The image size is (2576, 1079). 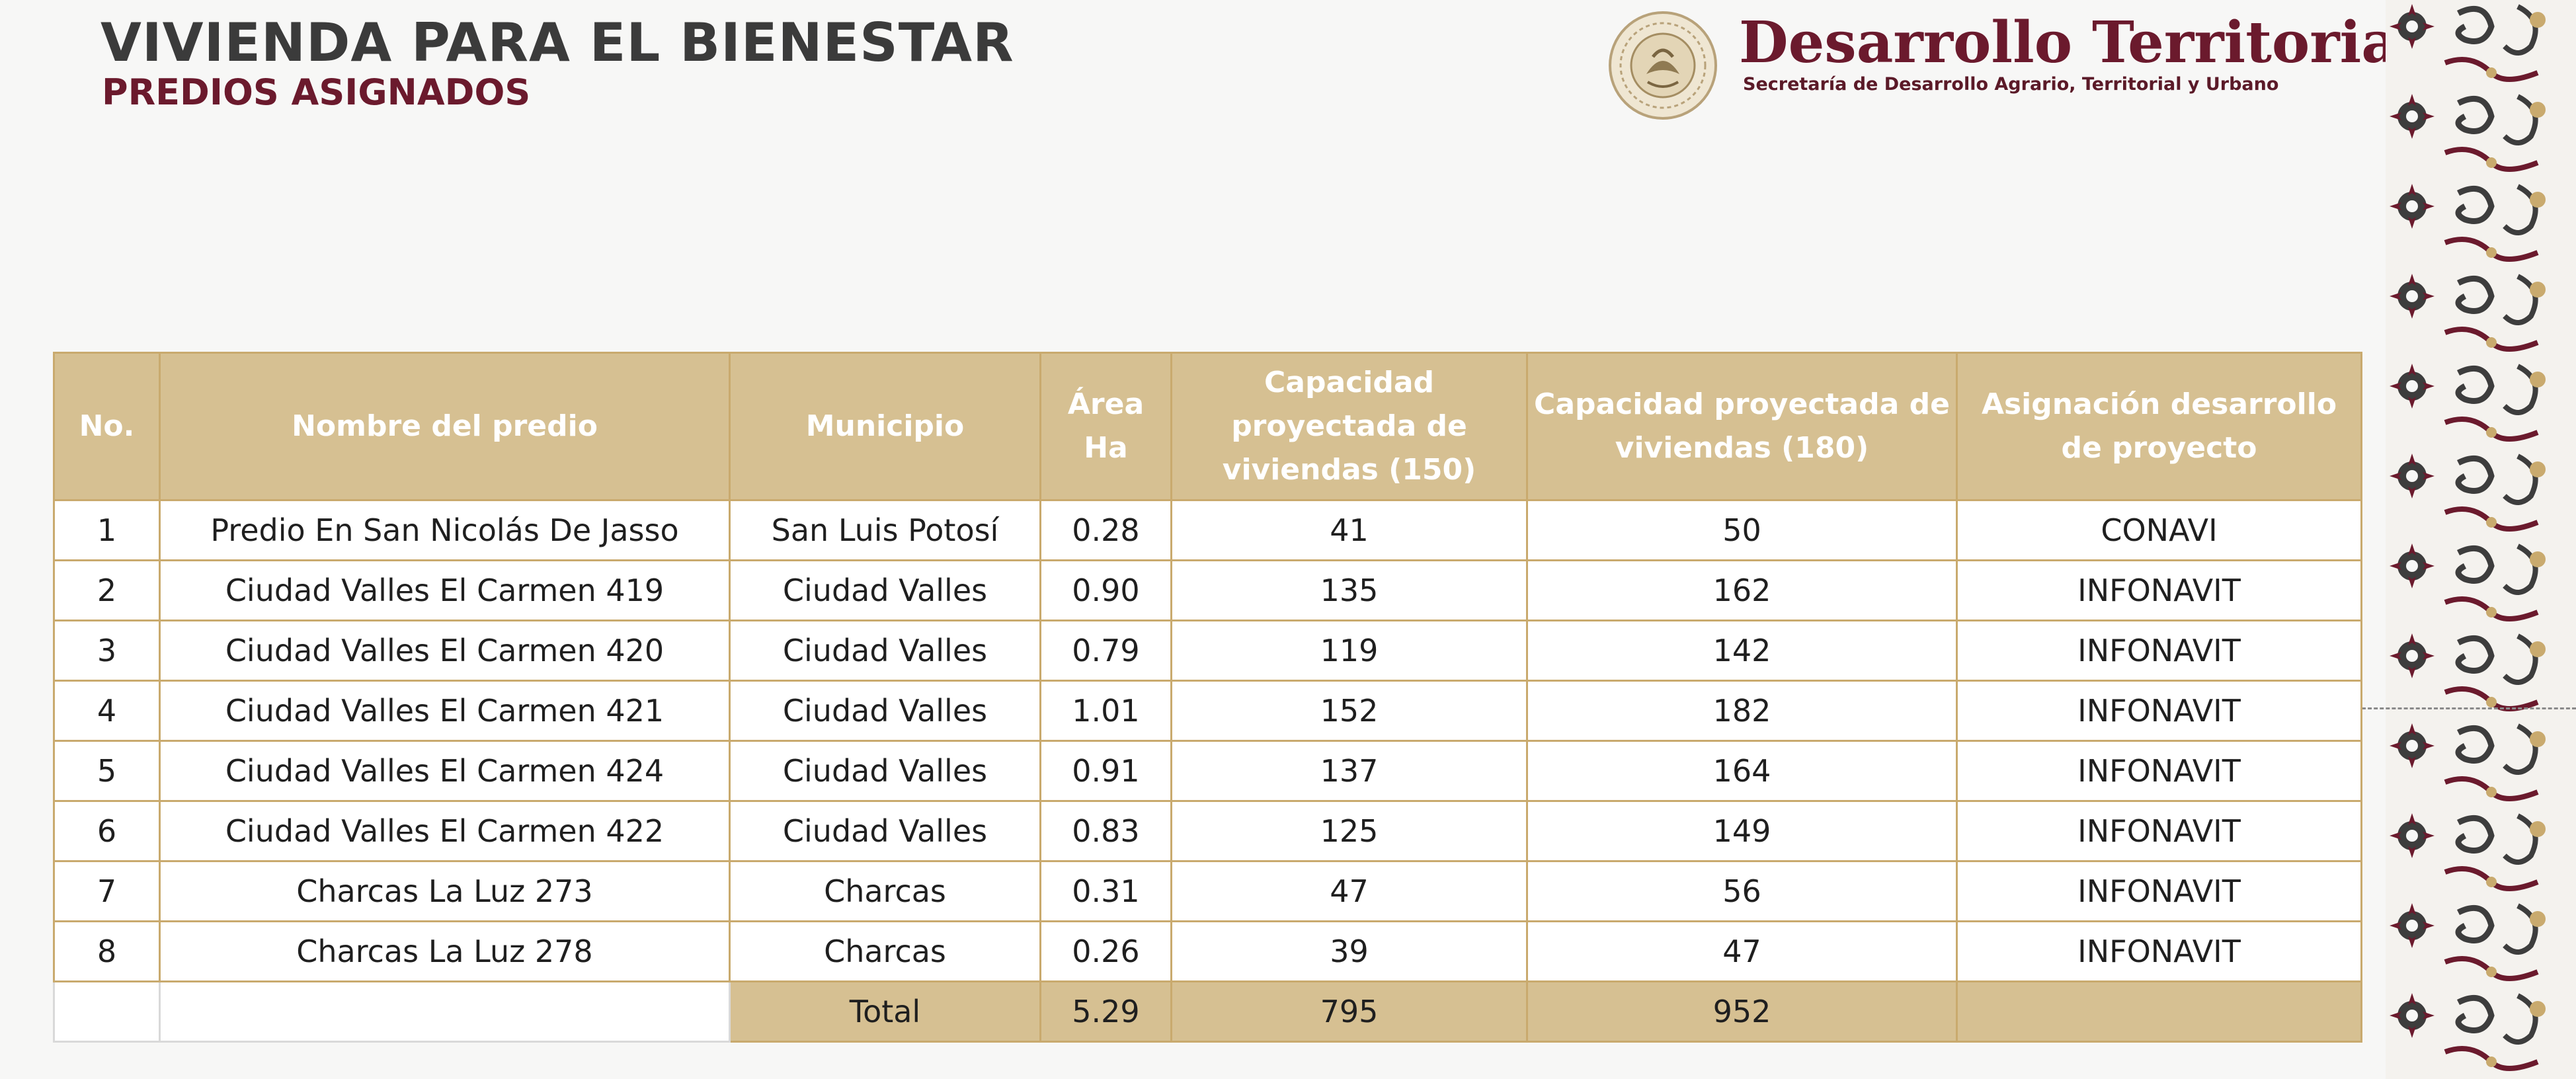 What do you see at coordinates (1105, 650) in the screenshot?
I see `cell-area: 0.79` at bounding box center [1105, 650].